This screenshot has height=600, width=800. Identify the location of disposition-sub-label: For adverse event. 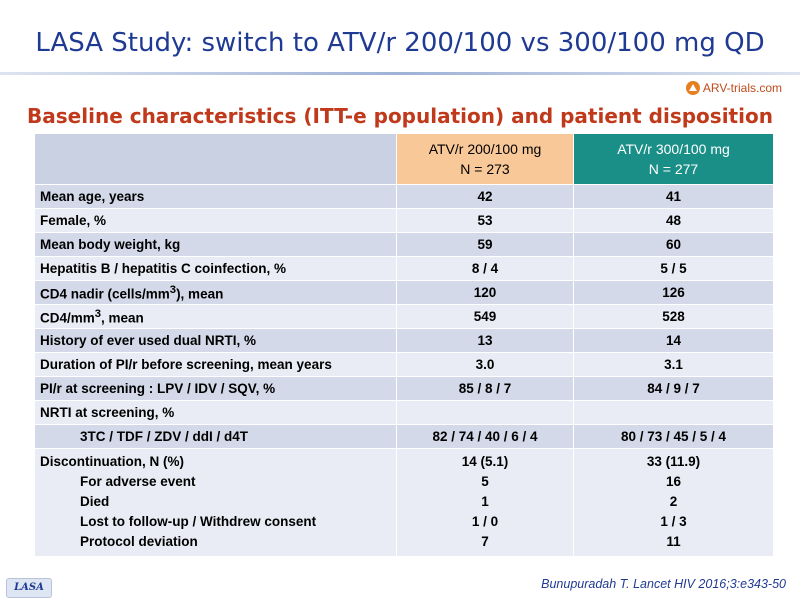
(138, 481).